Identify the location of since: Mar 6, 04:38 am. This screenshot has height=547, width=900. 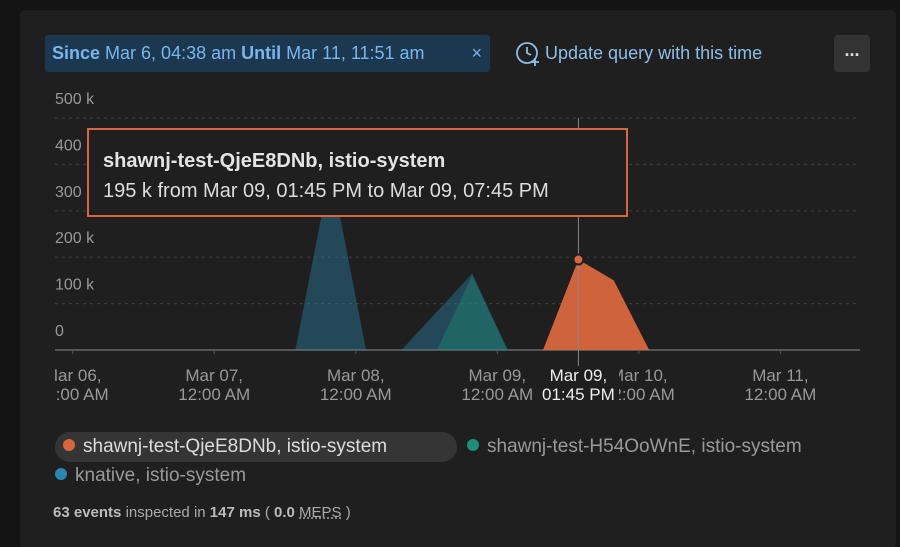
(171, 53).